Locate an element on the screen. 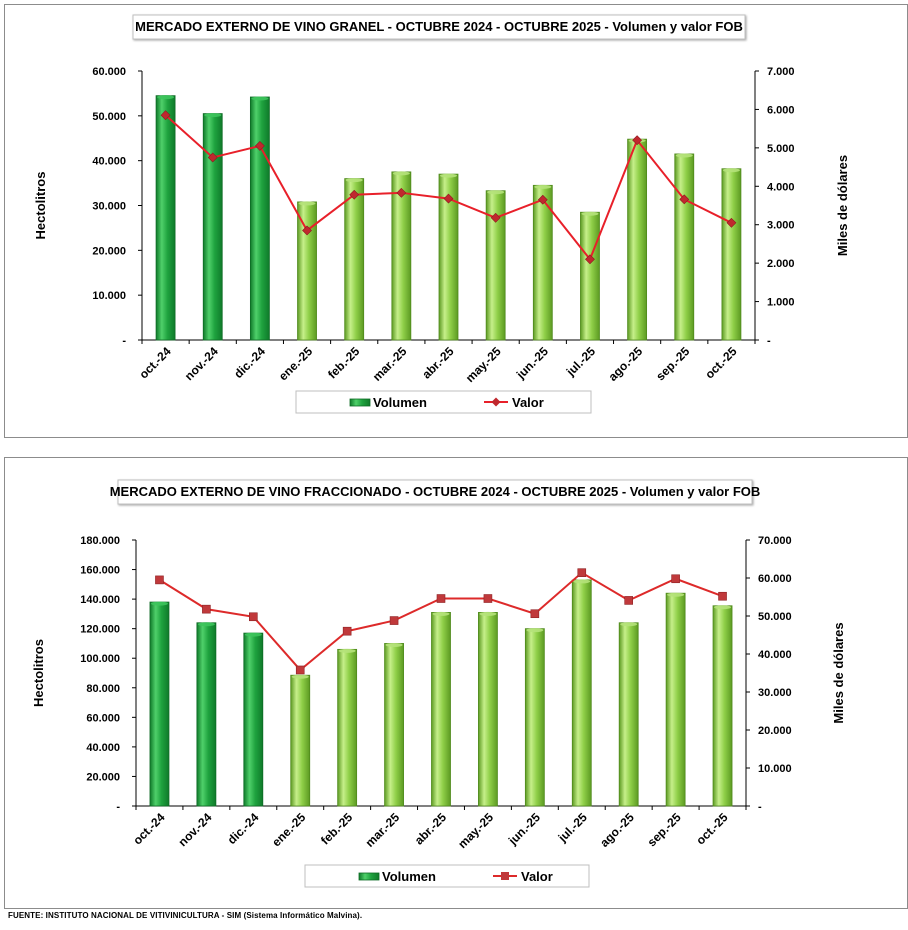  x-tick-label: jun.-25 is located at coordinates (524, 829).